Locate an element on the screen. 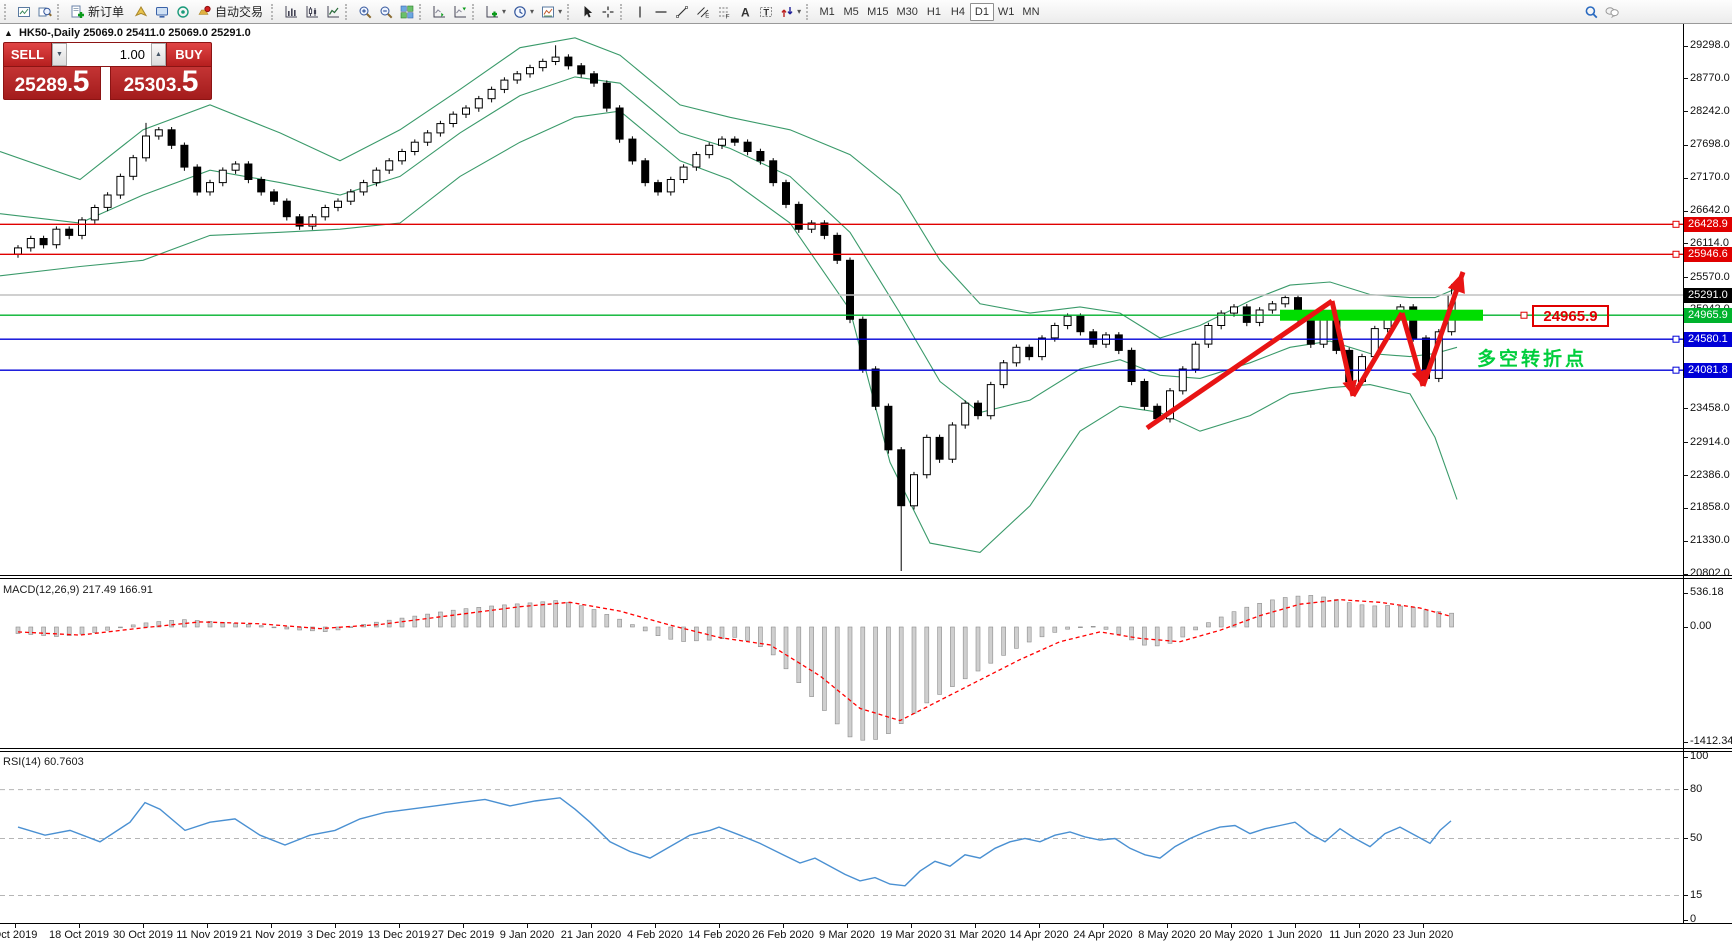  timeframe-m5-button: M5 is located at coordinates (851, 11).